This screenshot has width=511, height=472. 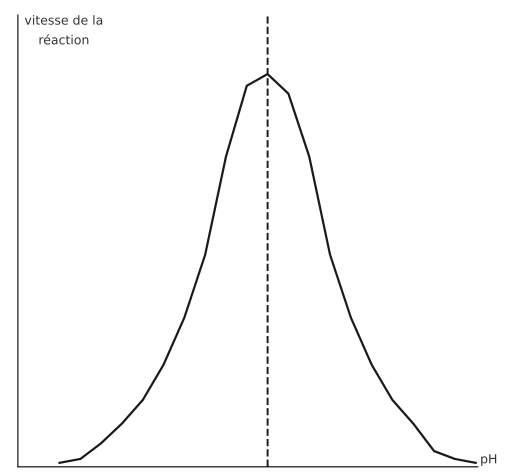 What do you see at coordinates (63, 29) in the screenshot?
I see `y-axis-title: vitesse de la réaction` at bounding box center [63, 29].